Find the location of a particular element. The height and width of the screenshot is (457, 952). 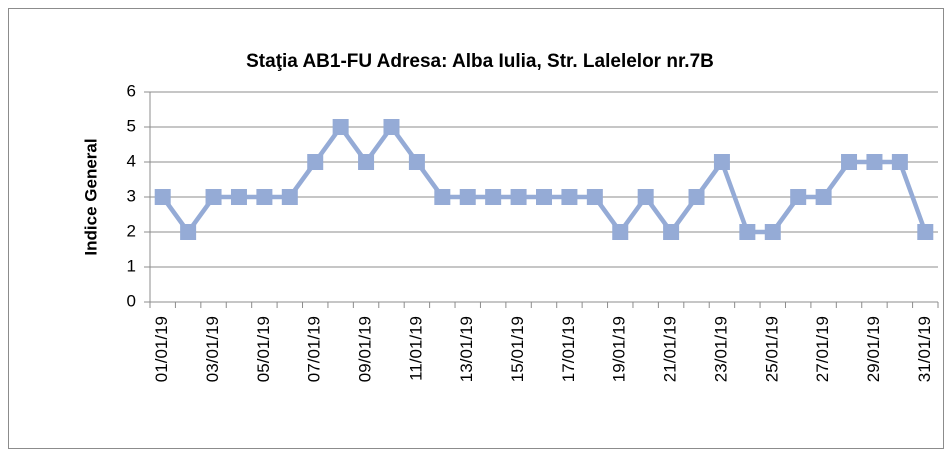

y-axis-label: Indice General is located at coordinates (90, 196).